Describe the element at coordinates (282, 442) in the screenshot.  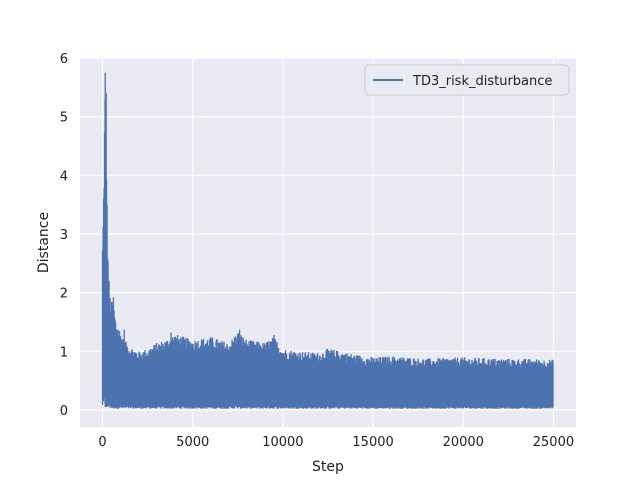
I see `x-tick-label: 10000` at that location.